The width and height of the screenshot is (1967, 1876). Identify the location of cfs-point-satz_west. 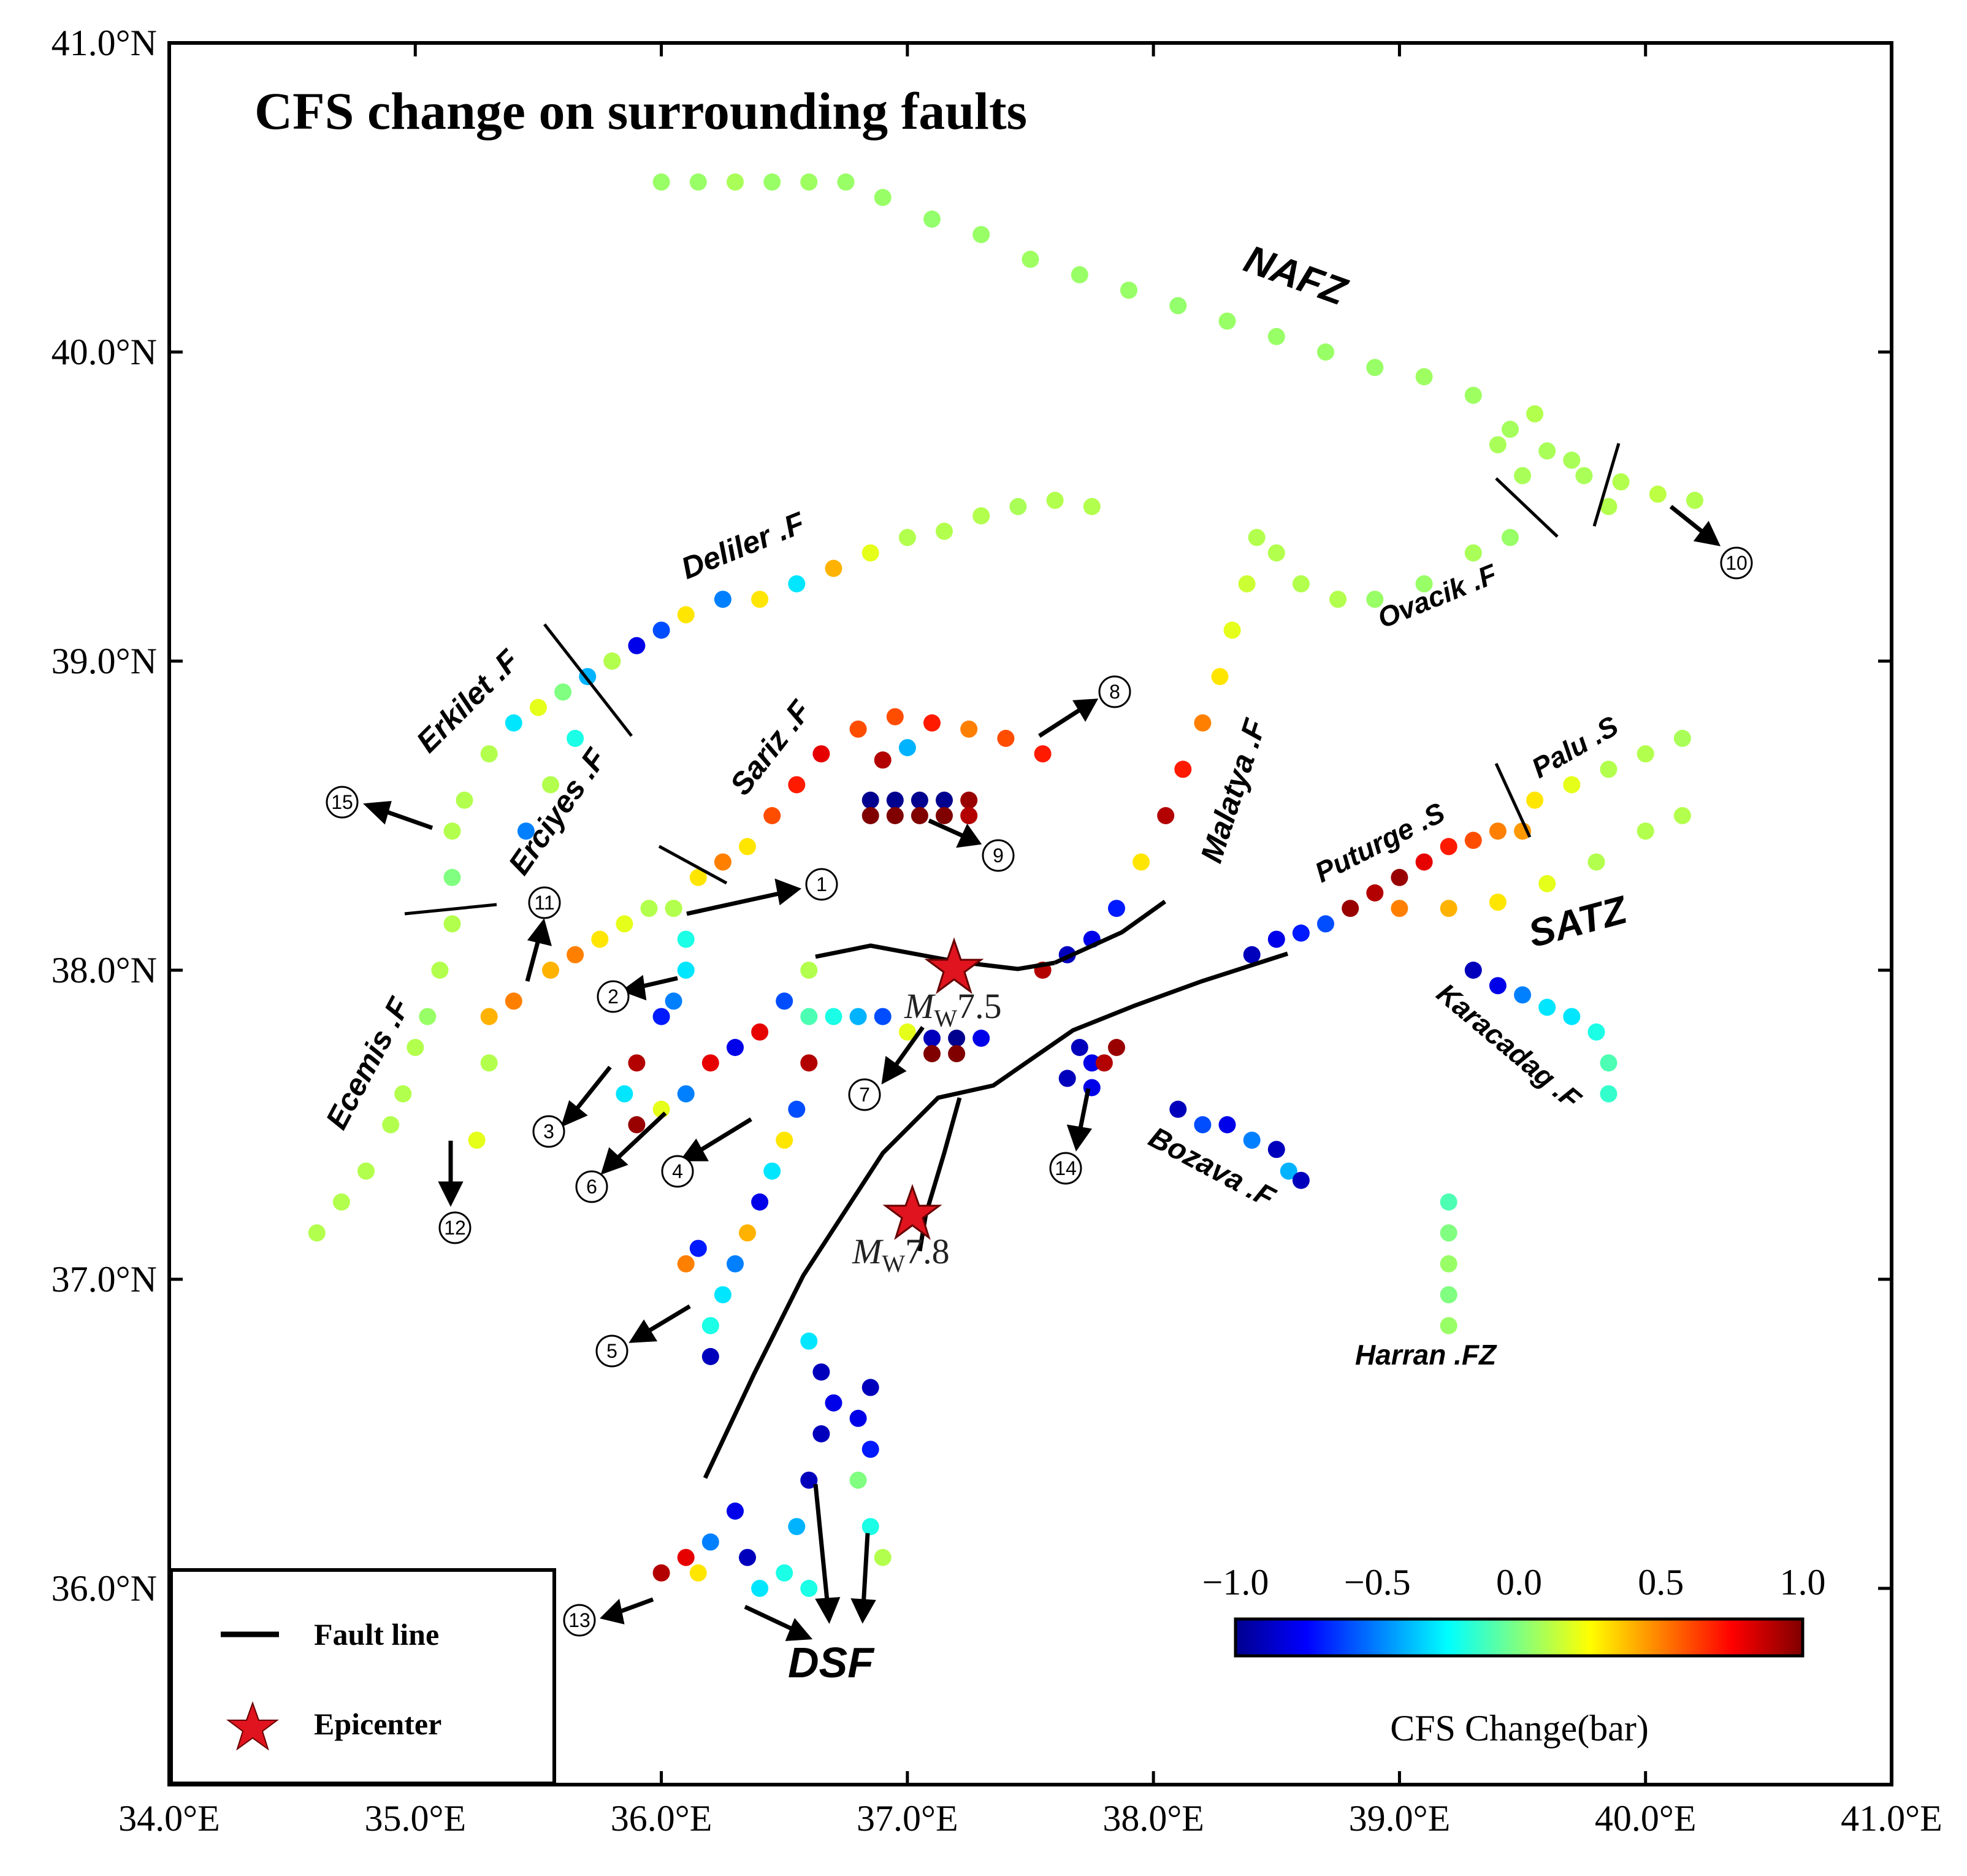
(1325, 924).